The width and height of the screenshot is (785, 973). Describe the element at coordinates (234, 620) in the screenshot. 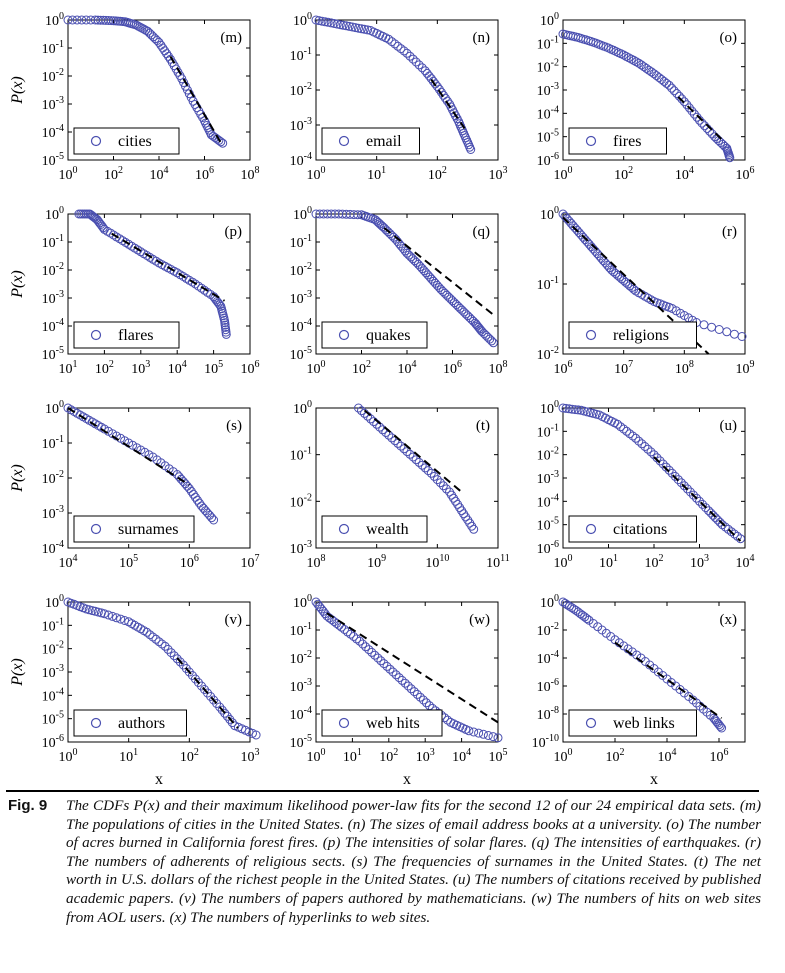

I see `panel-label: (v)` at that location.